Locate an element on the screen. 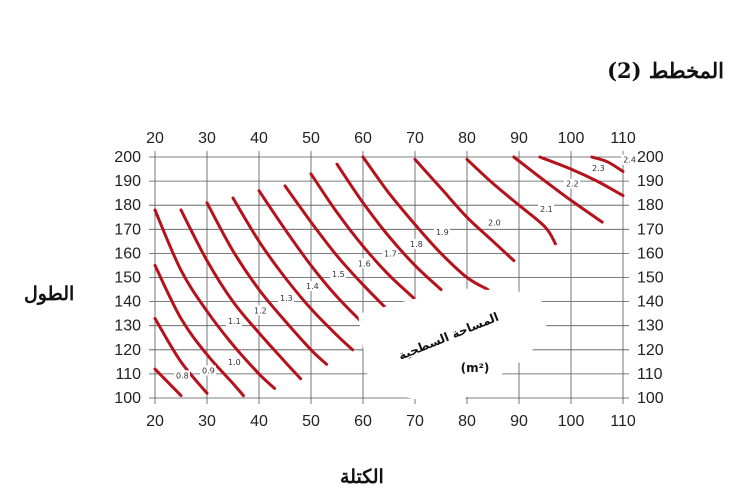  y-tick-label-right: 150 is located at coordinates (650, 278).